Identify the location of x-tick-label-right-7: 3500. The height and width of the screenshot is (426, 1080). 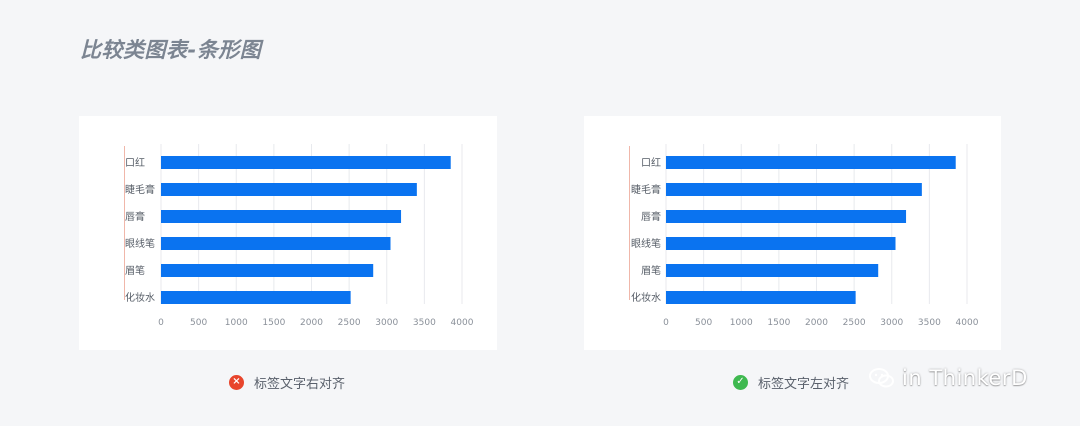
(929, 323).